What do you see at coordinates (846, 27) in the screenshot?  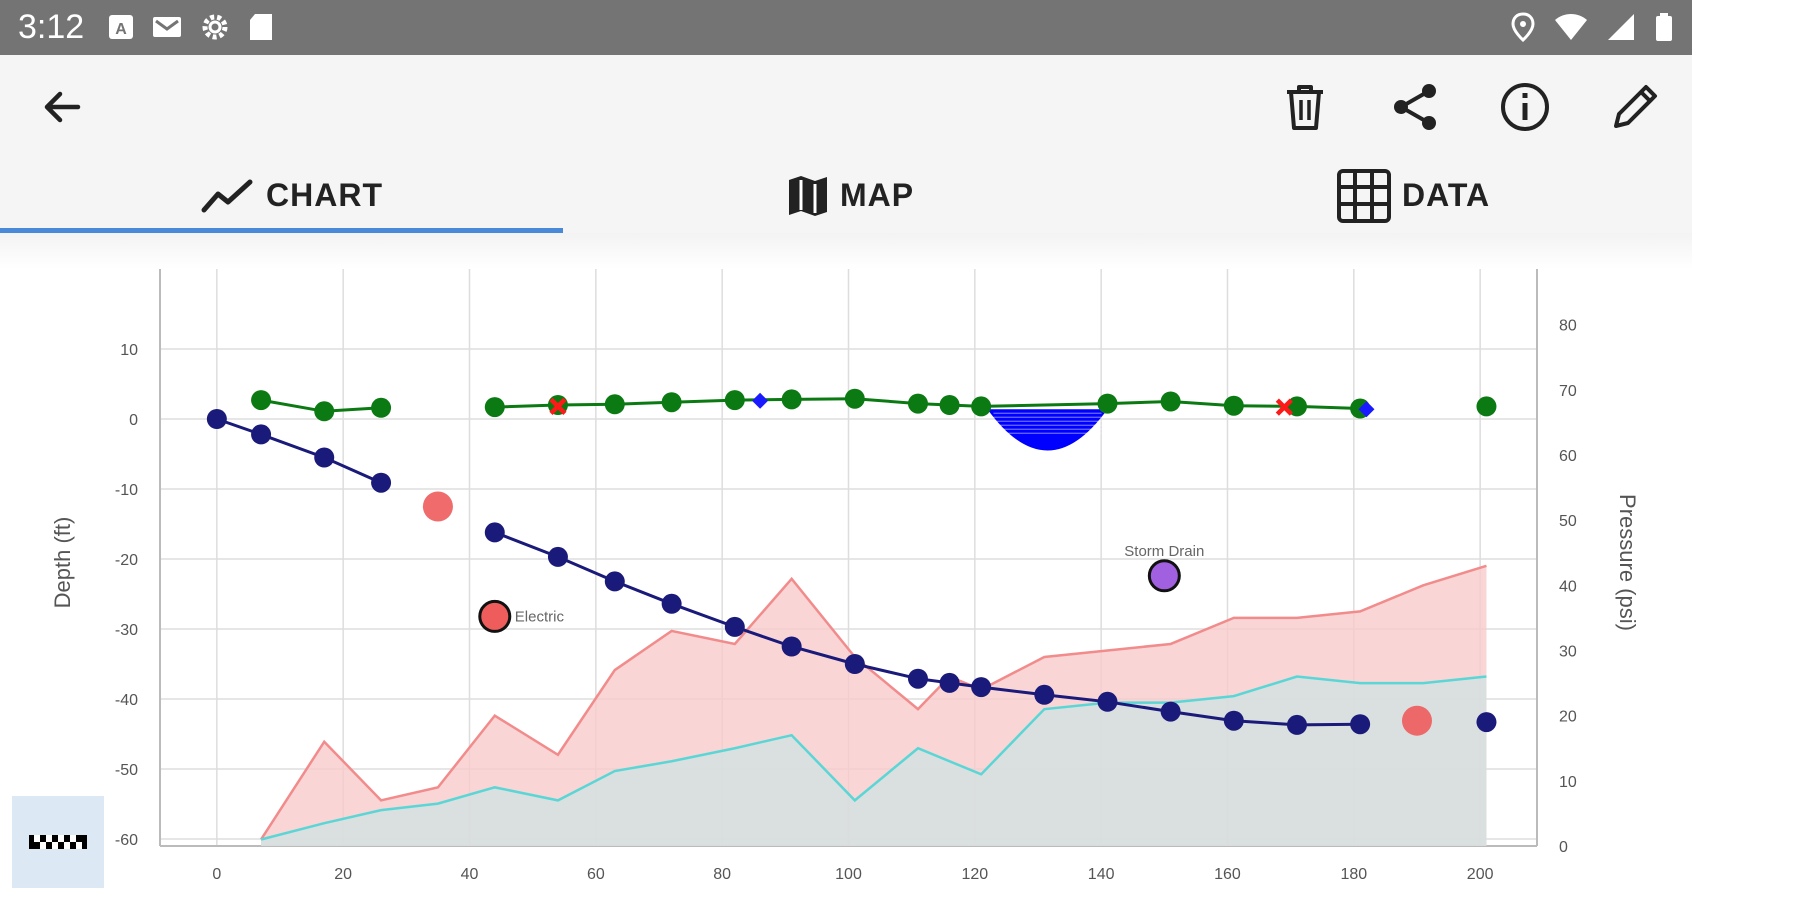 I see `status-bar: 3:12 A` at bounding box center [846, 27].